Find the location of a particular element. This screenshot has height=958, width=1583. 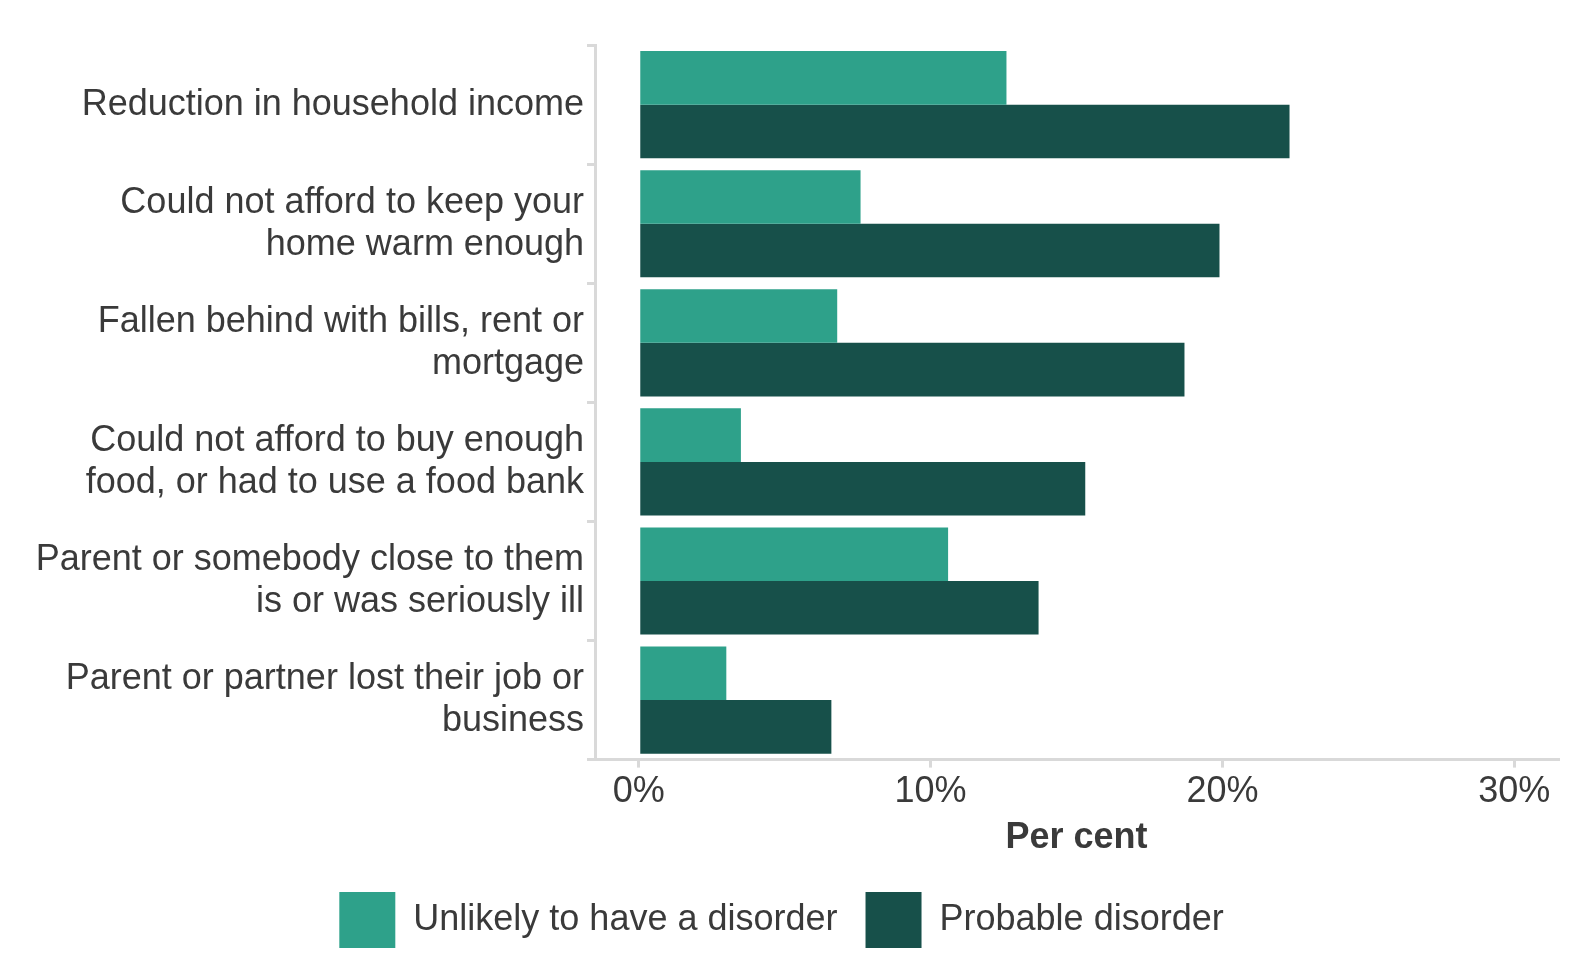

y-tick-label: Parent or partner lost their job or business is located at coordinates (324, 697).